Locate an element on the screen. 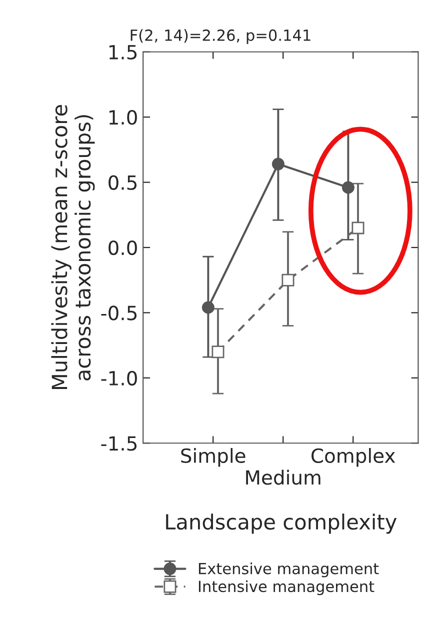 This screenshot has width=443, height=625. chart-title: F(2, 14)=2.26, p=0.141 is located at coordinates (220, 36).